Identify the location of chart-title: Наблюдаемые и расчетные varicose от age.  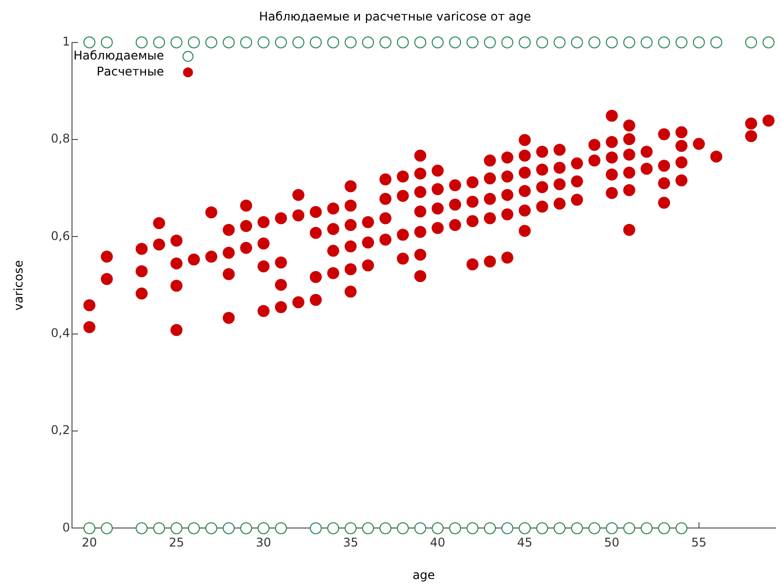
(395, 16).